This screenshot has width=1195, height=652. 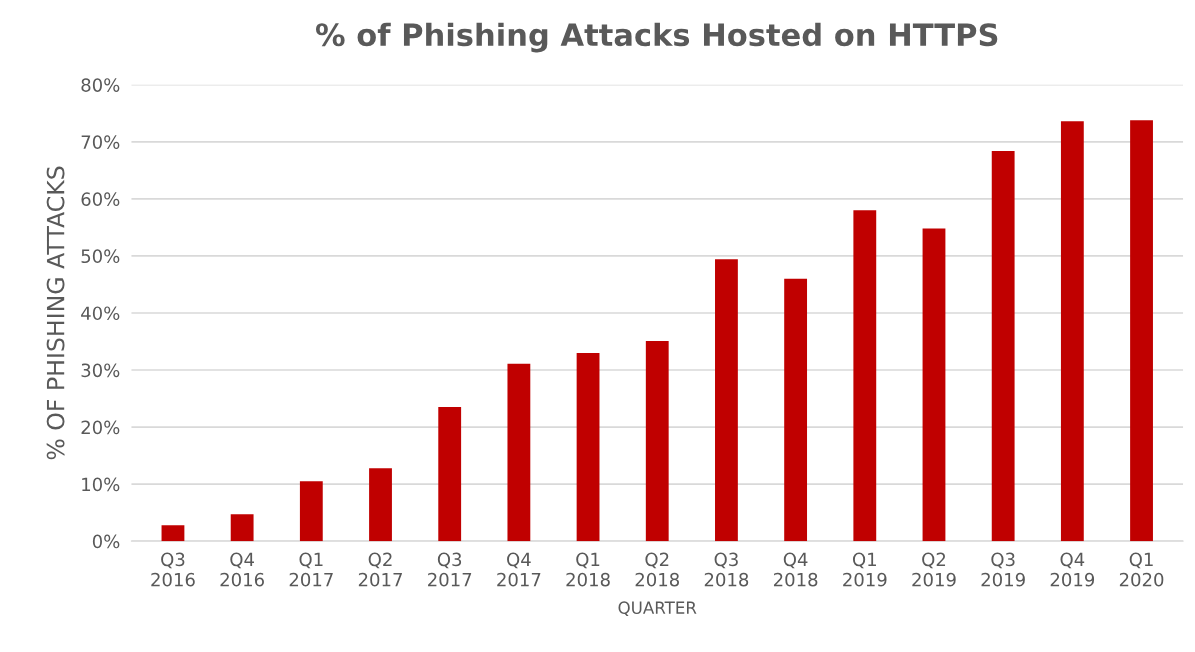 What do you see at coordinates (100, 256) in the screenshot?
I see `y-tick-label: 50%` at bounding box center [100, 256].